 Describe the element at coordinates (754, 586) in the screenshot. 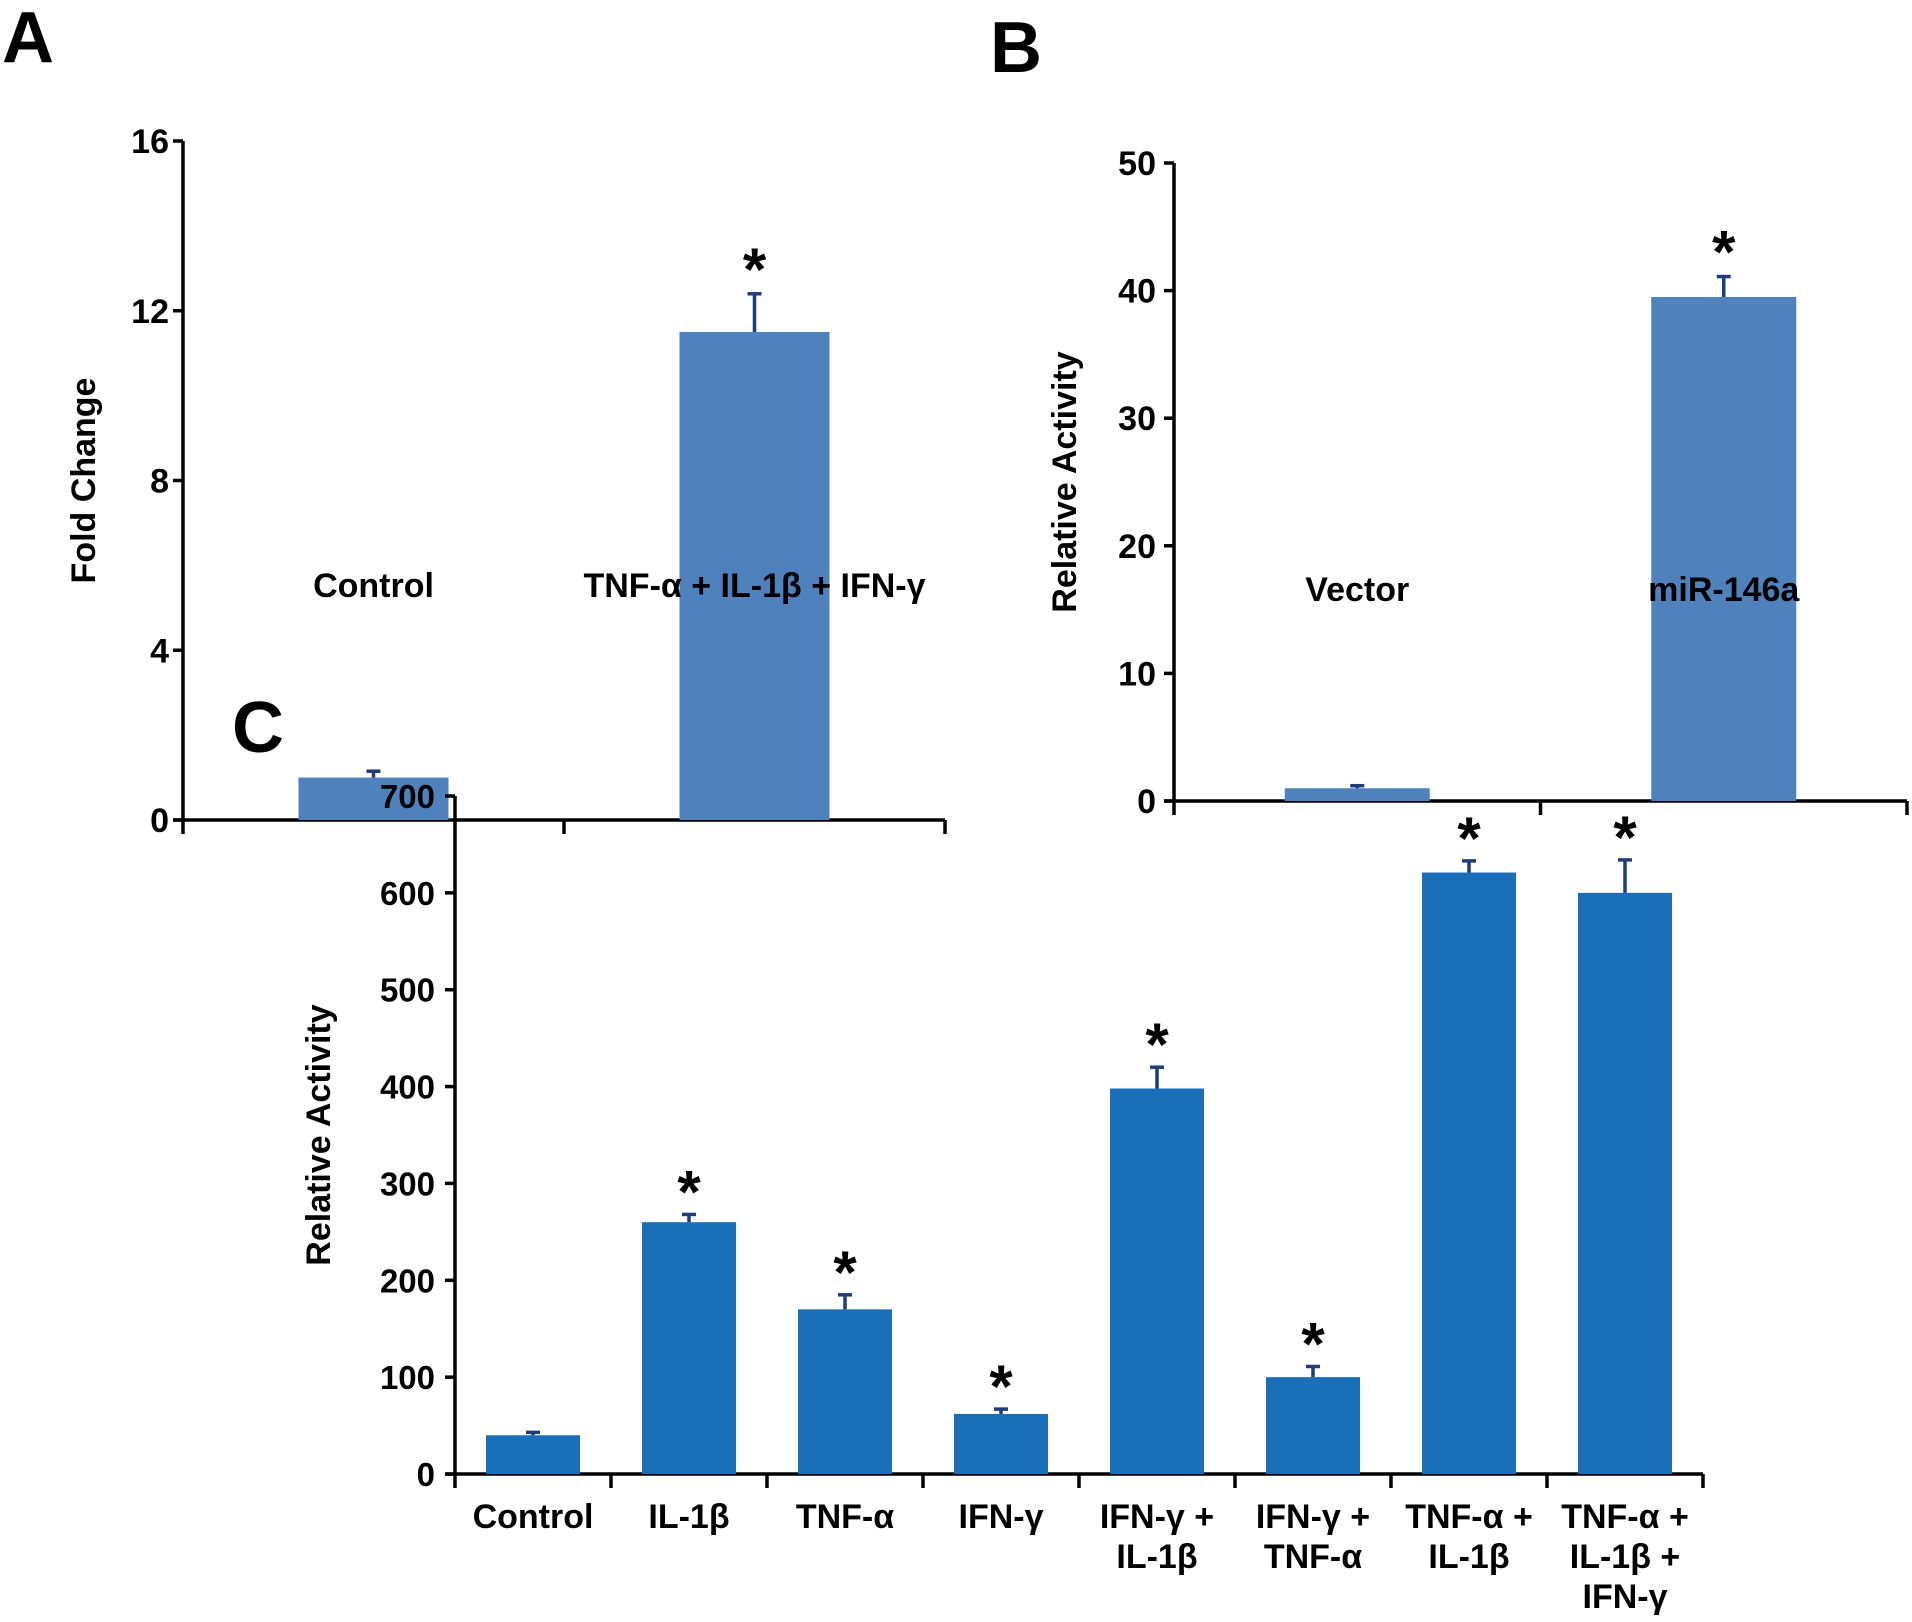

I see `x-category-label: TNF-α + IL-1β + IFN-γ` at that location.